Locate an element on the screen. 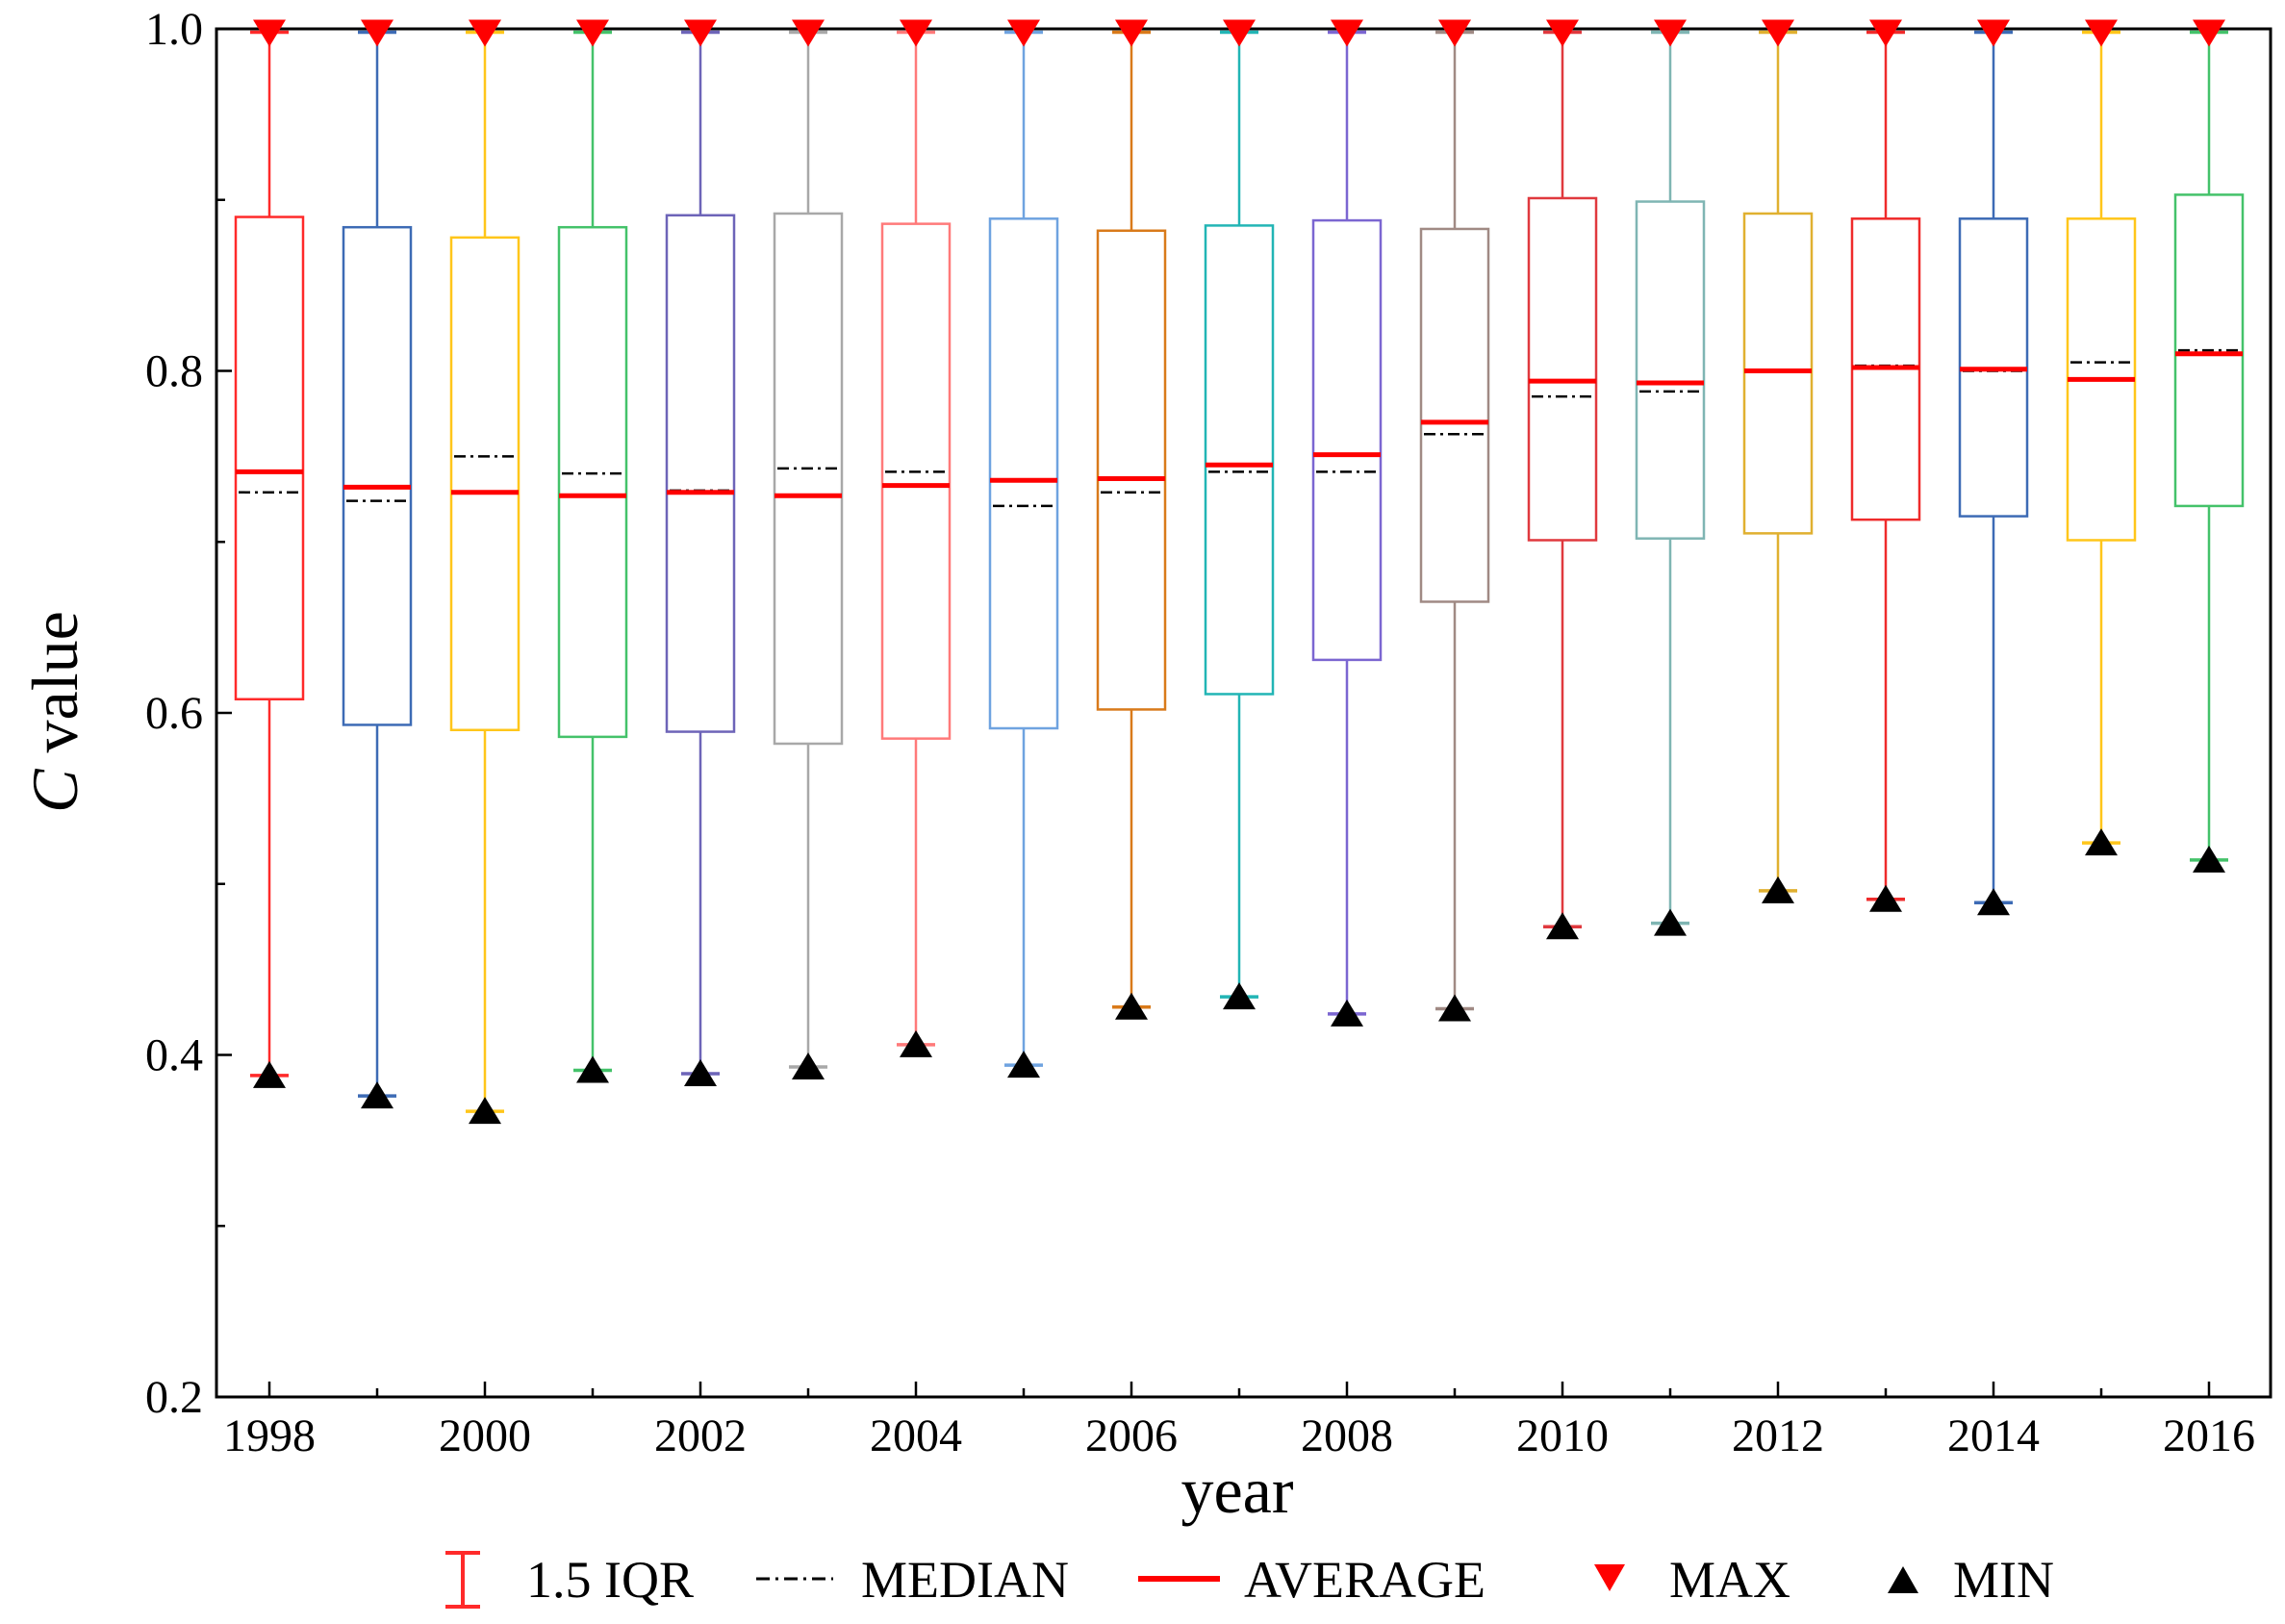  box-1999 is located at coordinates (377, 564).